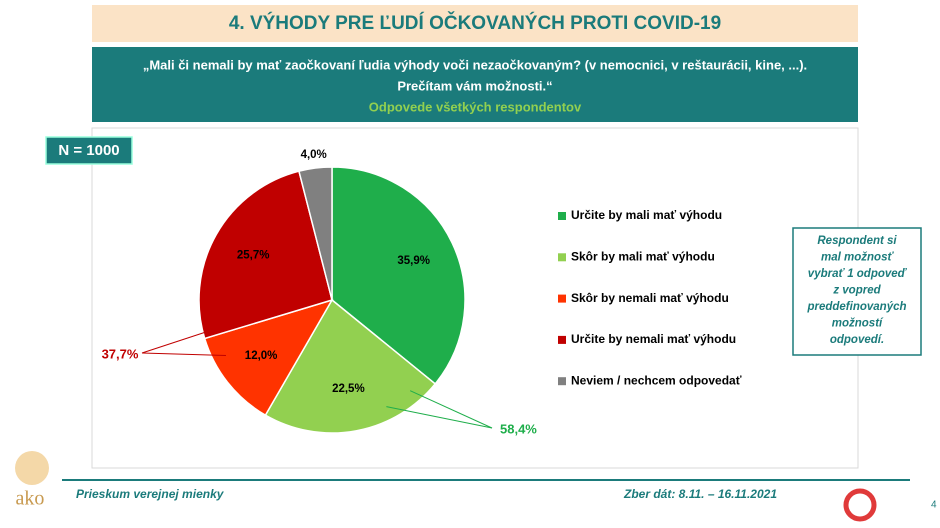  I want to click on value-label: 22,5%, so click(348, 389).